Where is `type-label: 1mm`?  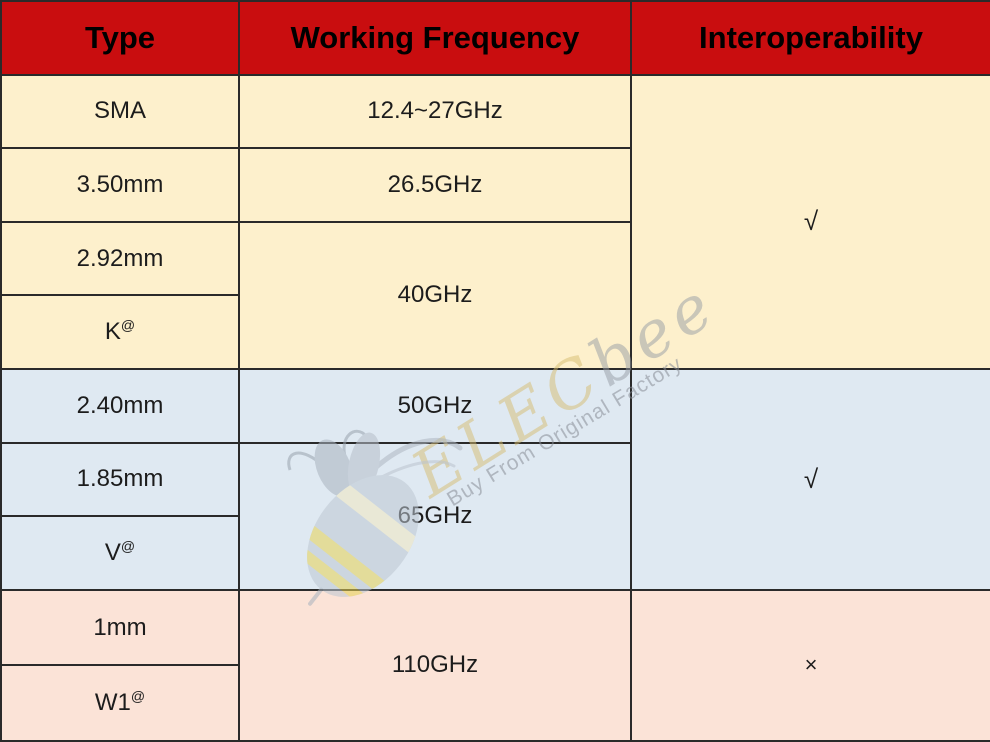 type-label: 1mm is located at coordinates (120, 627).